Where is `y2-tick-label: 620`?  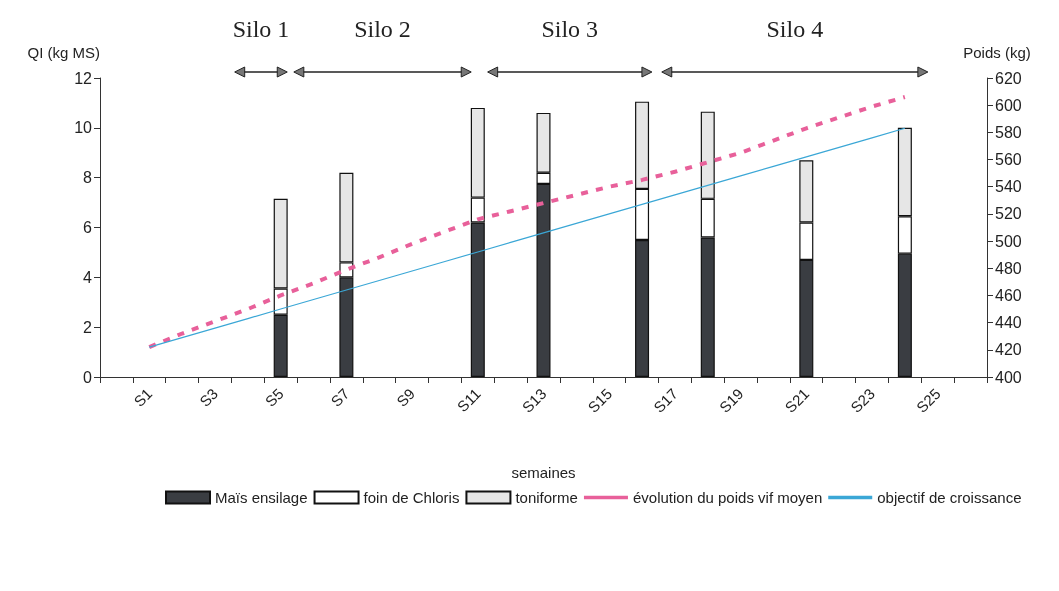 y2-tick-label: 620 is located at coordinates (1008, 78).